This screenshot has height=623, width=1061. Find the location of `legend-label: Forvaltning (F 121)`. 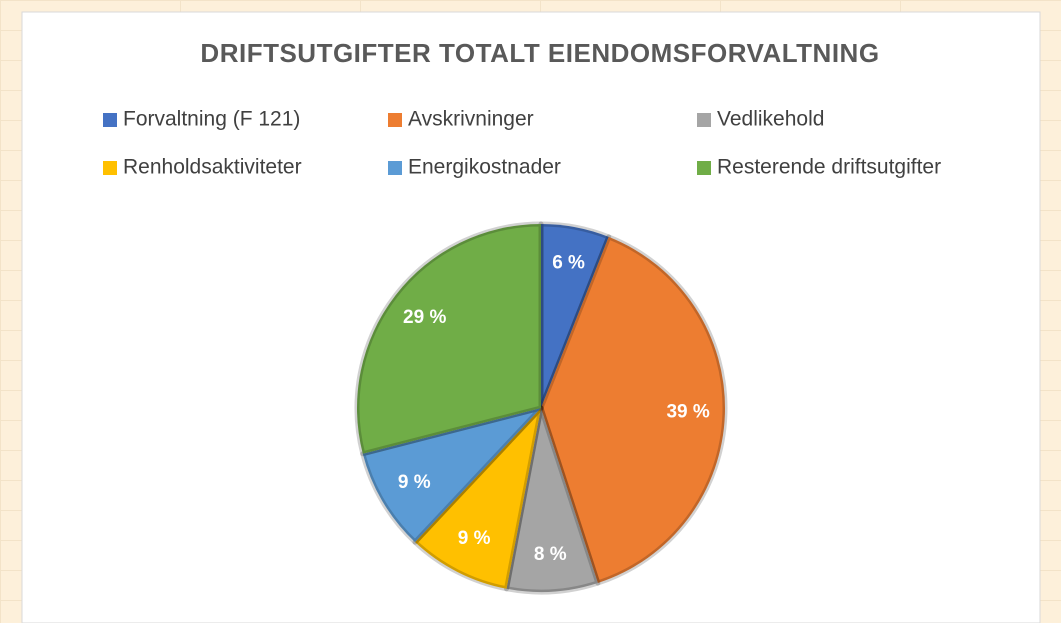

legend-label: Forvaltning (F 121) is located at coordinates (211, 119).